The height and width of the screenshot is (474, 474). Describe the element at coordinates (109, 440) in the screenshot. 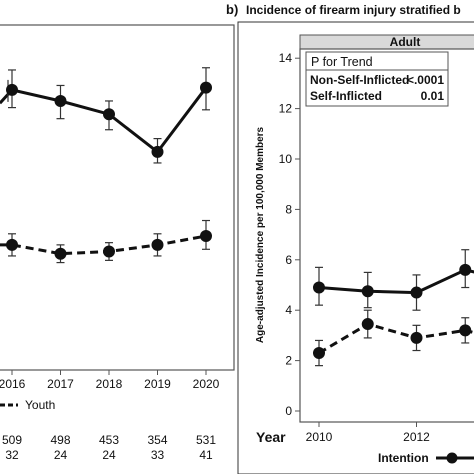

I see `count-cell: 453` at that location.